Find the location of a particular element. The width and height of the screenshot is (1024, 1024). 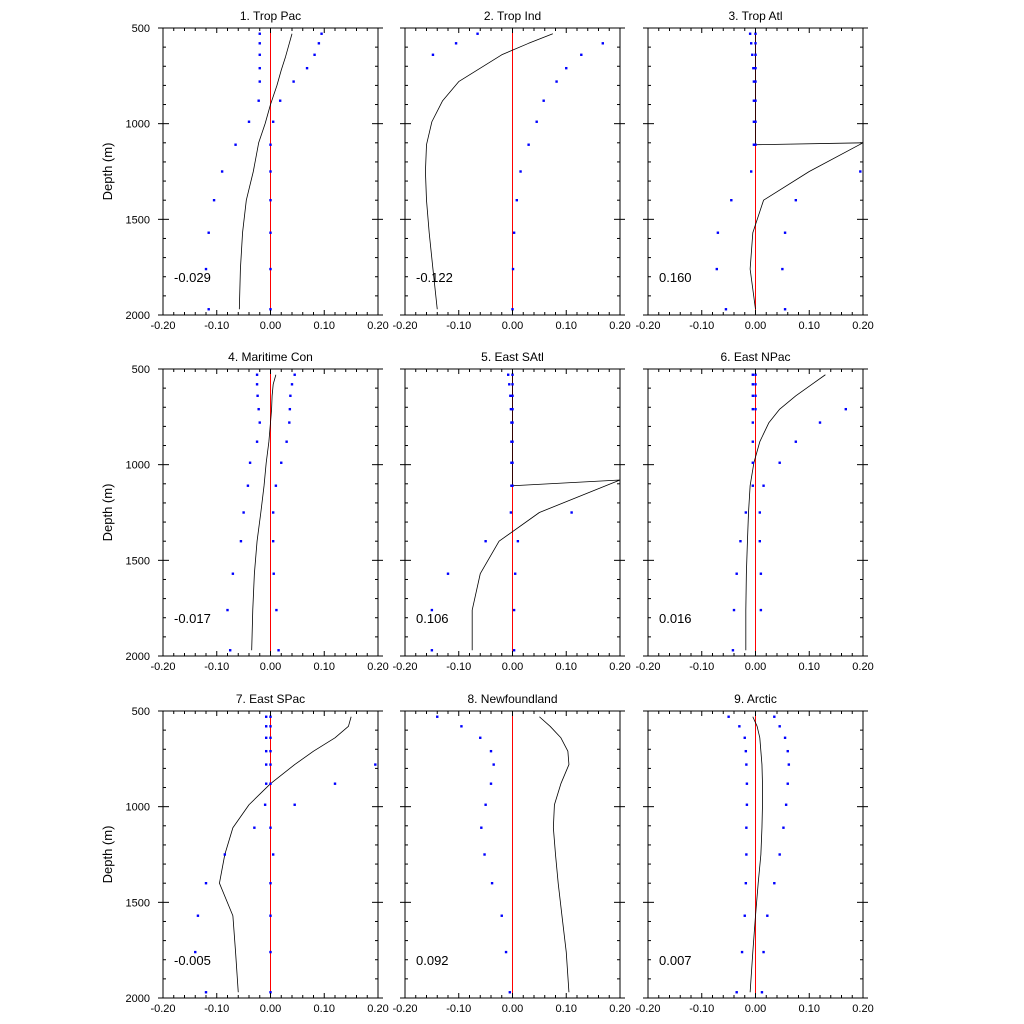

y-tick-label: 2000 is located at coordinates (138, 999).